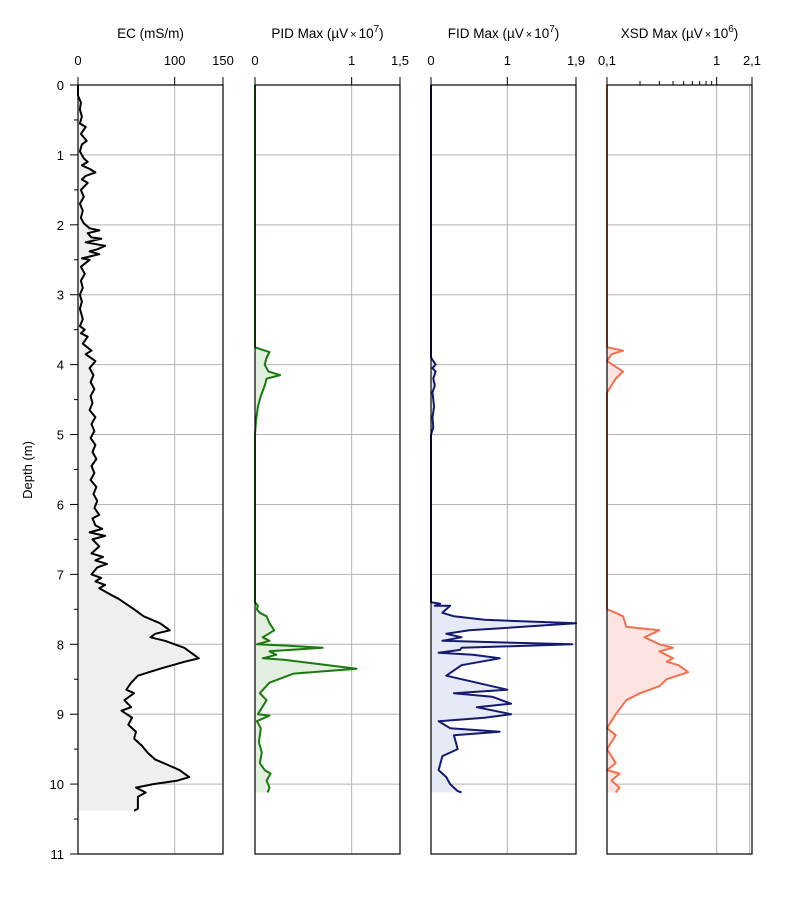 This screenshot has width=797, height=900. Describe the element at coordinates (223, 60) in the screenshot. I see `x-tick-label: 150` at that location.